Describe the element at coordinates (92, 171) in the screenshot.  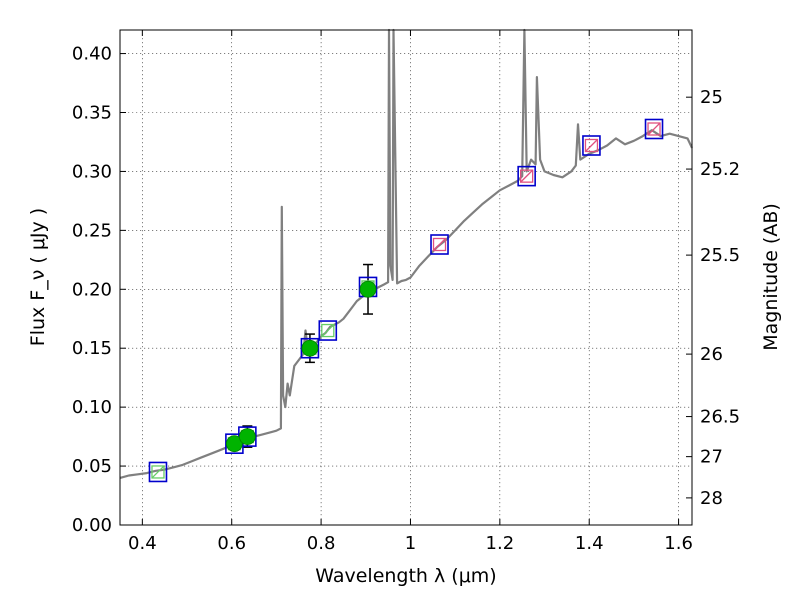
I see `y-tick-label: 0.30` at that location.